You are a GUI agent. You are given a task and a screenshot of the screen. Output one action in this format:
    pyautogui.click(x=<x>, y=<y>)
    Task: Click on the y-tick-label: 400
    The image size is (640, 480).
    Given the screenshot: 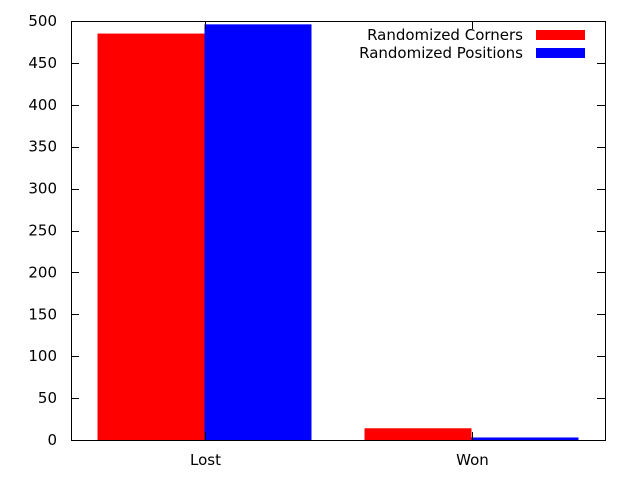 What is the action you would take?
    pyautogui.click(x=42, y=105)
    